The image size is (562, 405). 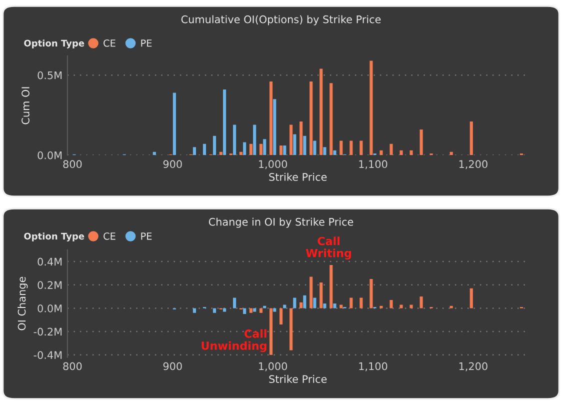 What do you see at coordinates (50, 285) in the screenshot?
I see `y-tick-label: 0.2M` at bounding box center [50, 285].